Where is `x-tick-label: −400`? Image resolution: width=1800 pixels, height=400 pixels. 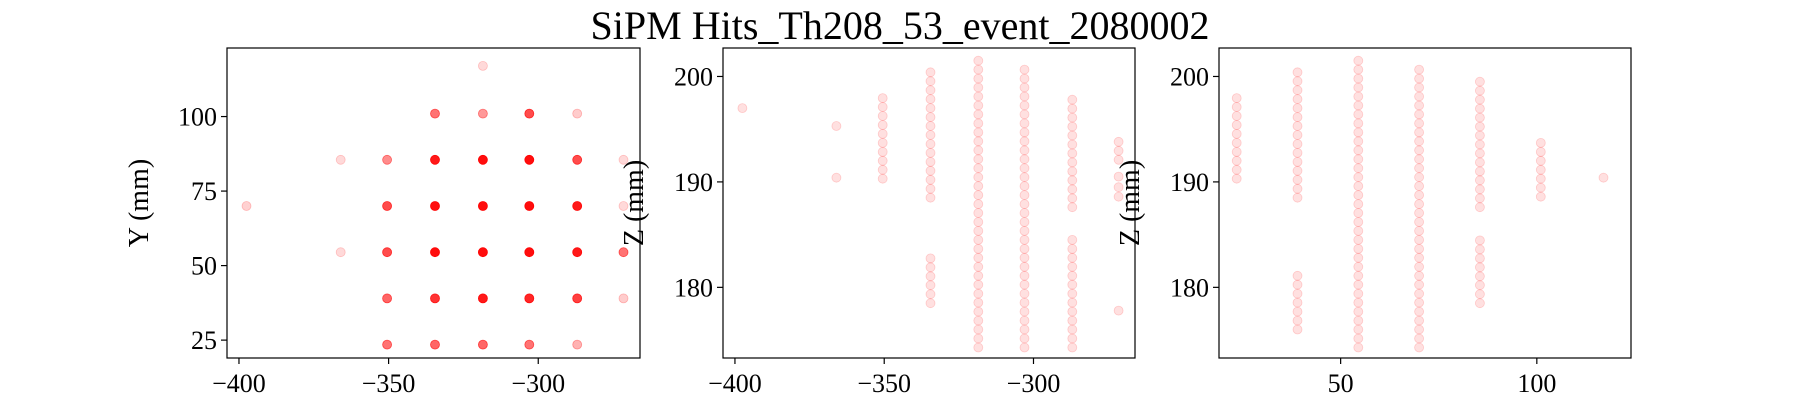 x-tick-label: −400 is located at coordinates (735, 383).